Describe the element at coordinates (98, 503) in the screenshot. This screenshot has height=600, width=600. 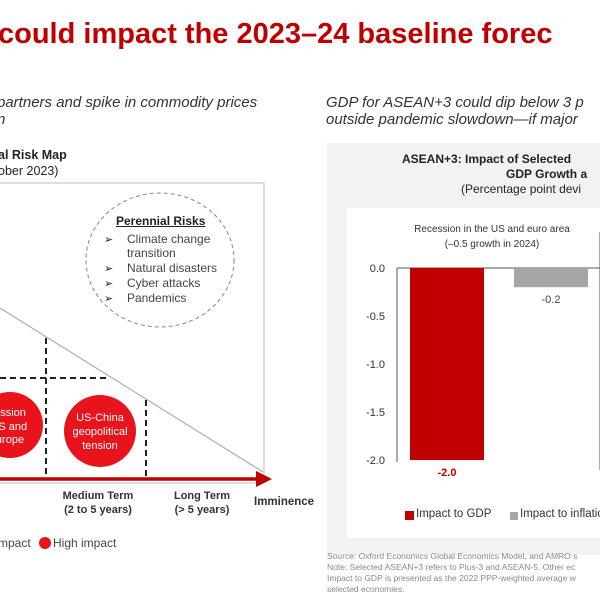
I see `medium-term-label: Medium Term (2 to 5 years)` at that location.